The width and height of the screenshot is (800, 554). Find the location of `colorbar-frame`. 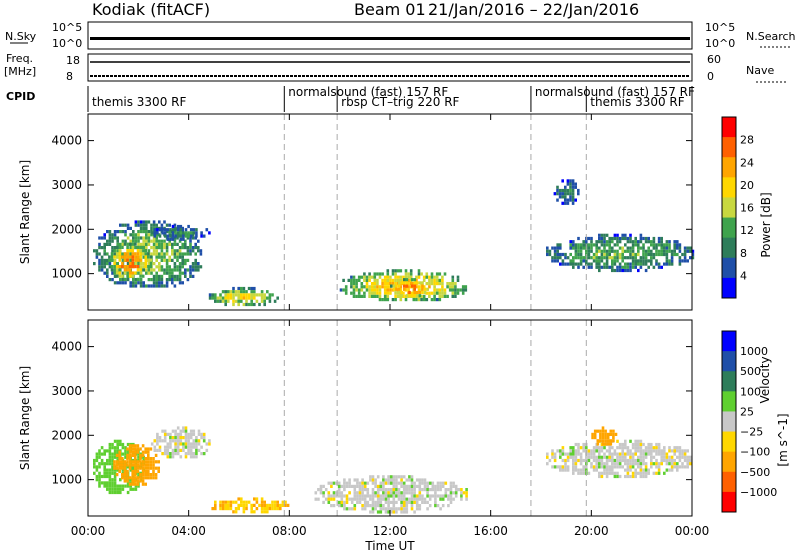

colorbar-frame is located at coordinates (729, 421).